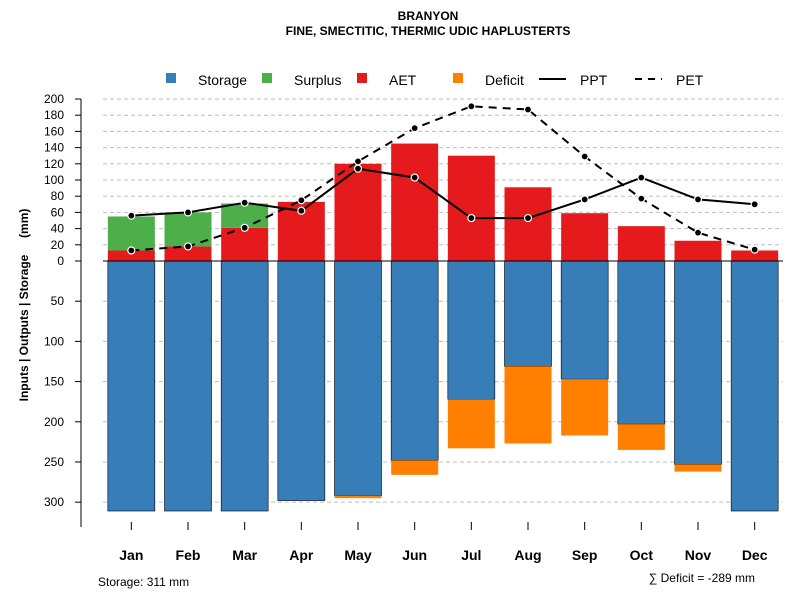  Describe the element at coordinates (702, 578) in the screenshot. I see `deficit-note: ∑ Deficit = -289 mm` at that location.